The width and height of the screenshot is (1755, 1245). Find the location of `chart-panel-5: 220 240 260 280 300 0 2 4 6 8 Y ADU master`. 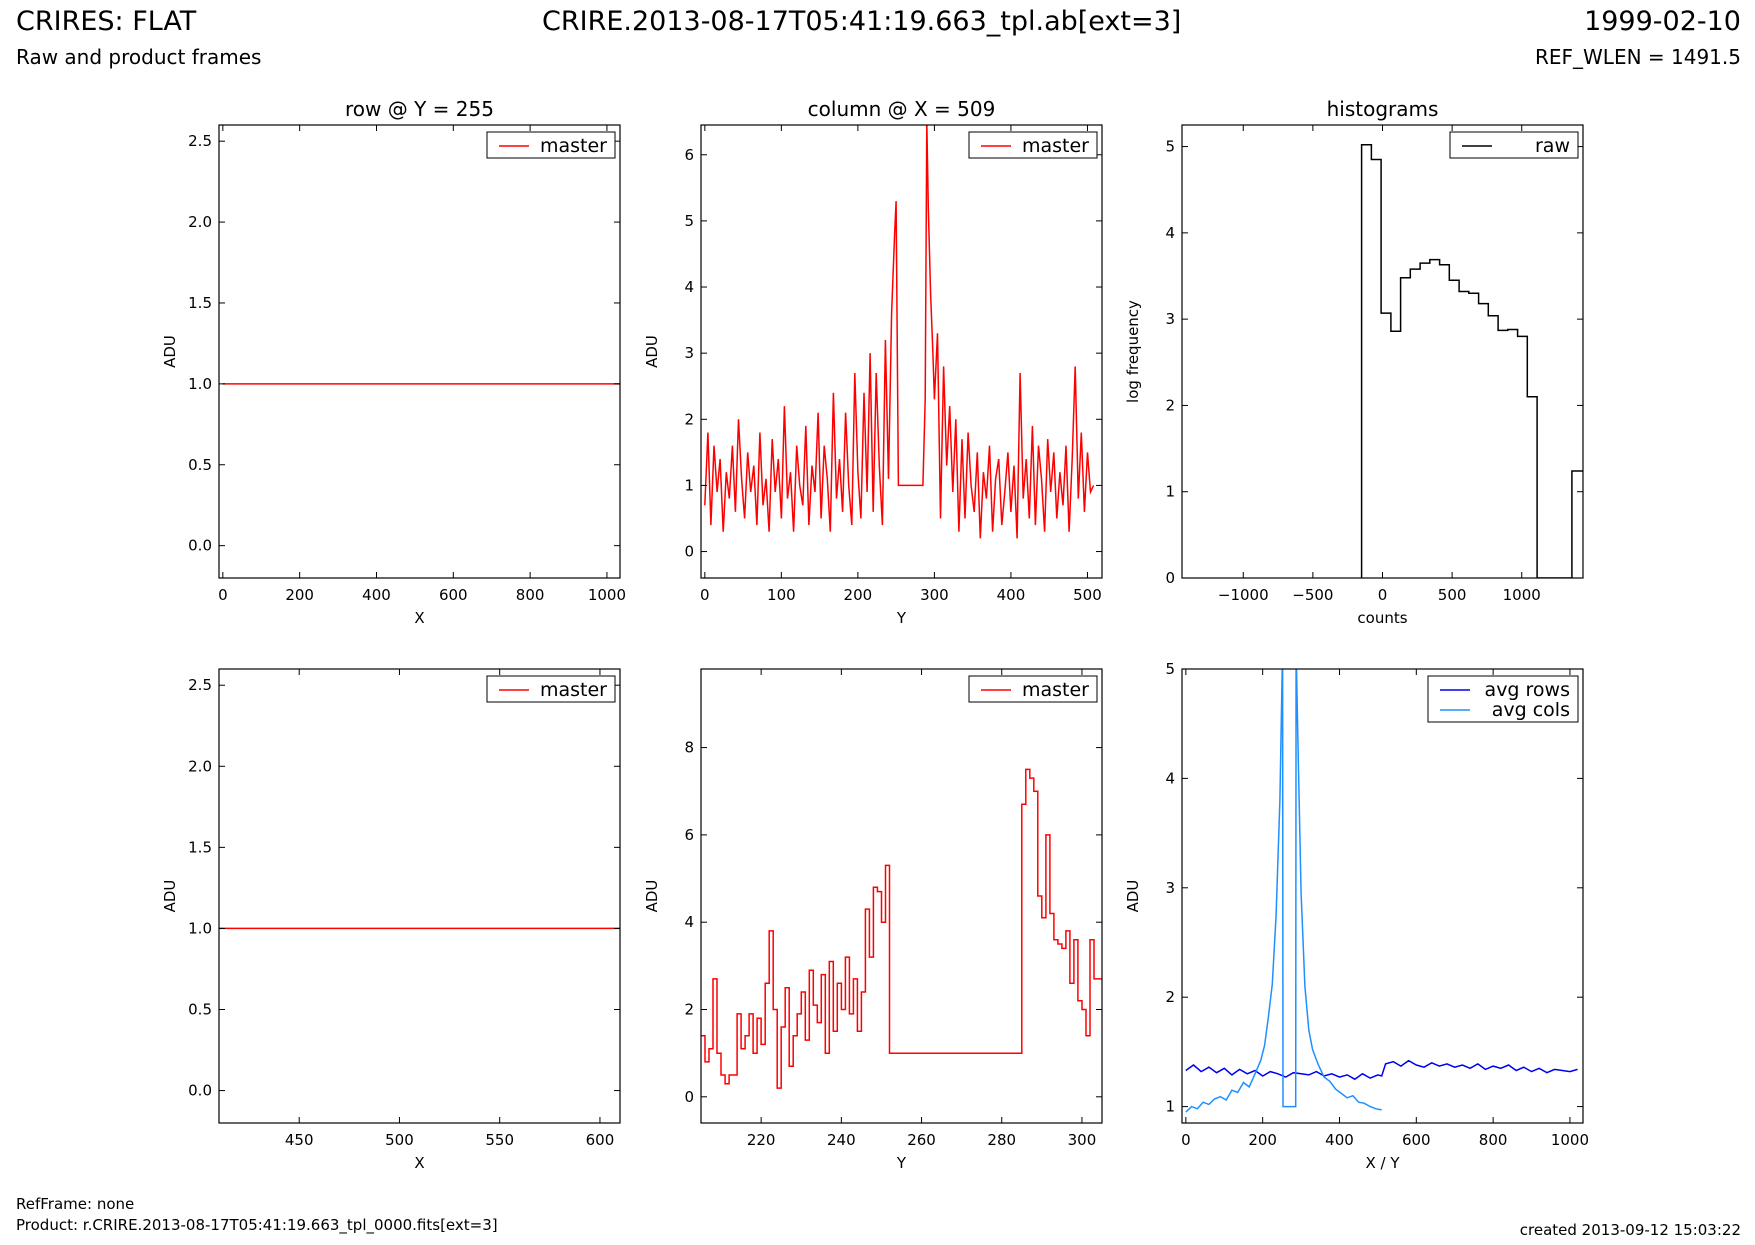

chart-panel-5: 220 240 260 280 300 0 2 4 6 8 Y ADU master is located at coordinates (873, 920).